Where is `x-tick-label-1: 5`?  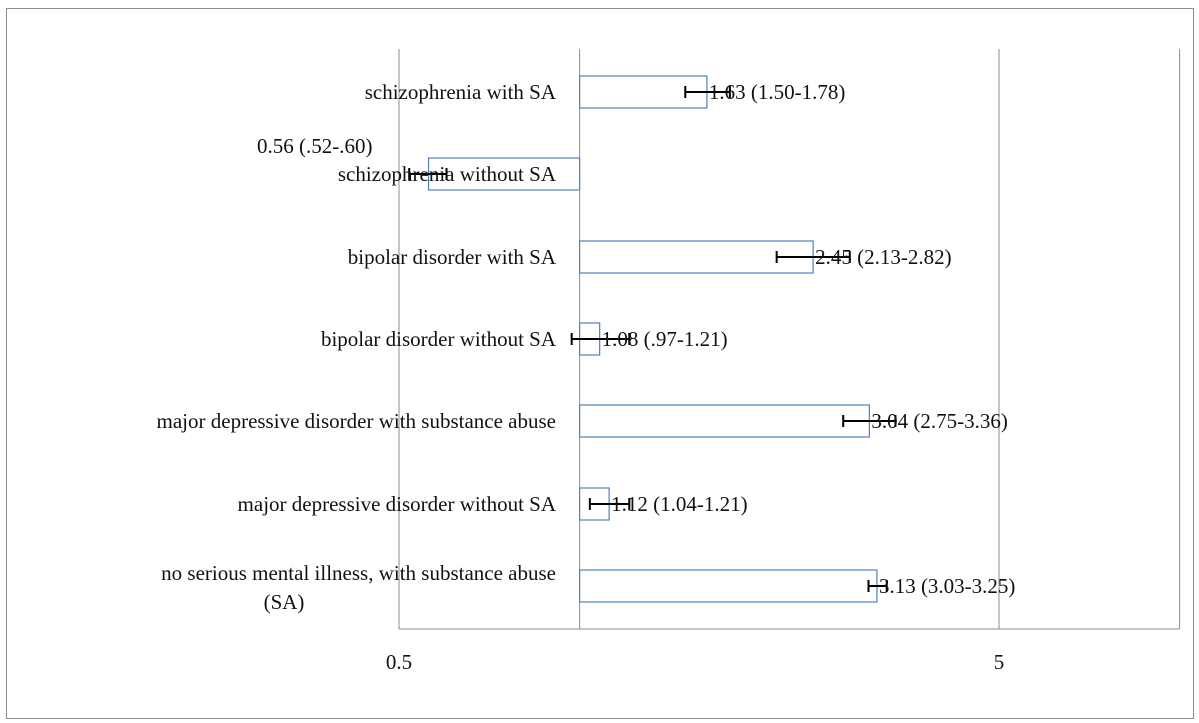 x-tick-label-1: 5 is located at coordinates (999, 662).